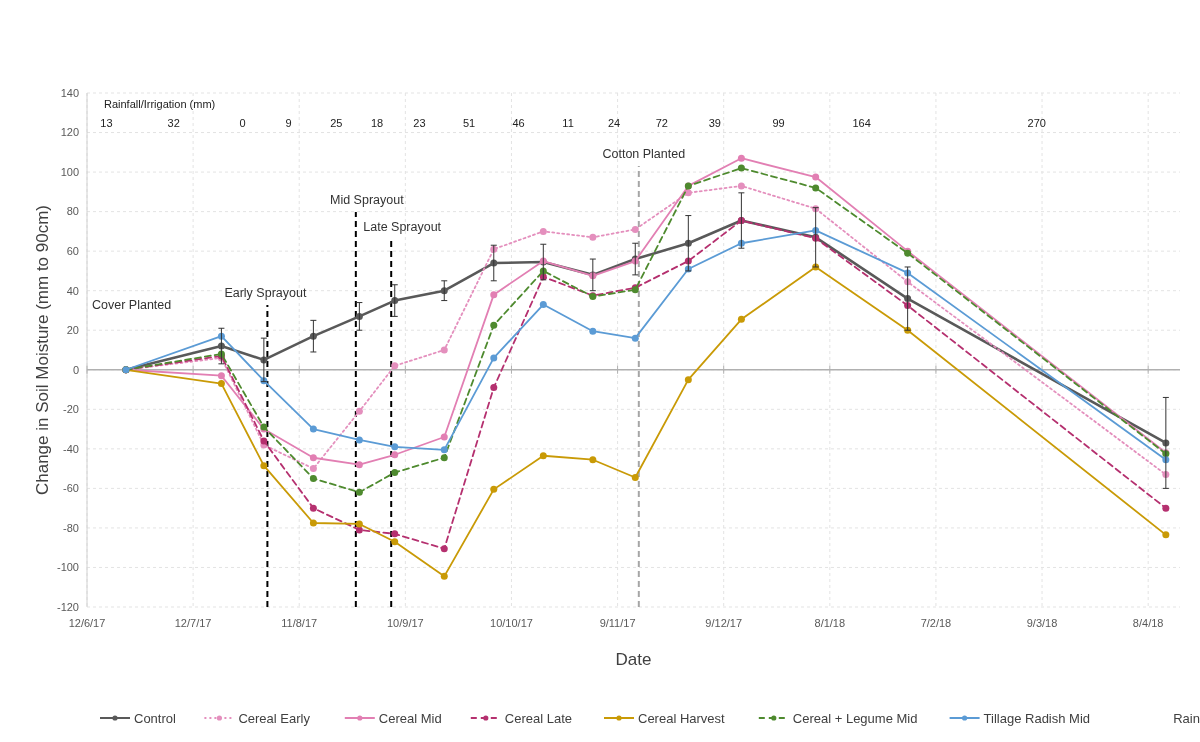 Image resolution: width=1200 pixels, height=742 pixels. I want to click on annotation: 9, so click(288, 123).